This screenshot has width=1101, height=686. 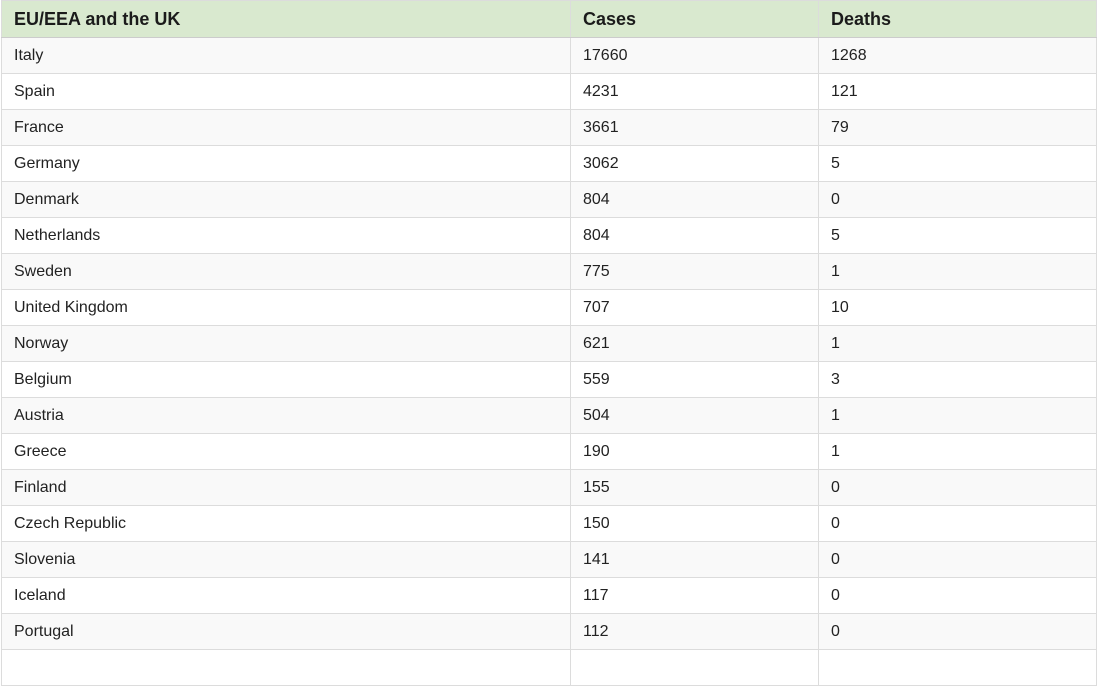 I want to click on table-header: EU/EEA and the UK Cases Deaths, so click(x=549, y=19).